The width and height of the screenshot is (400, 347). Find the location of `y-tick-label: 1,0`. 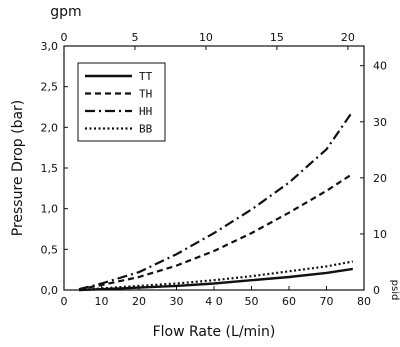

y-tick-label: 1,0 is located at coordinates (50, 209).